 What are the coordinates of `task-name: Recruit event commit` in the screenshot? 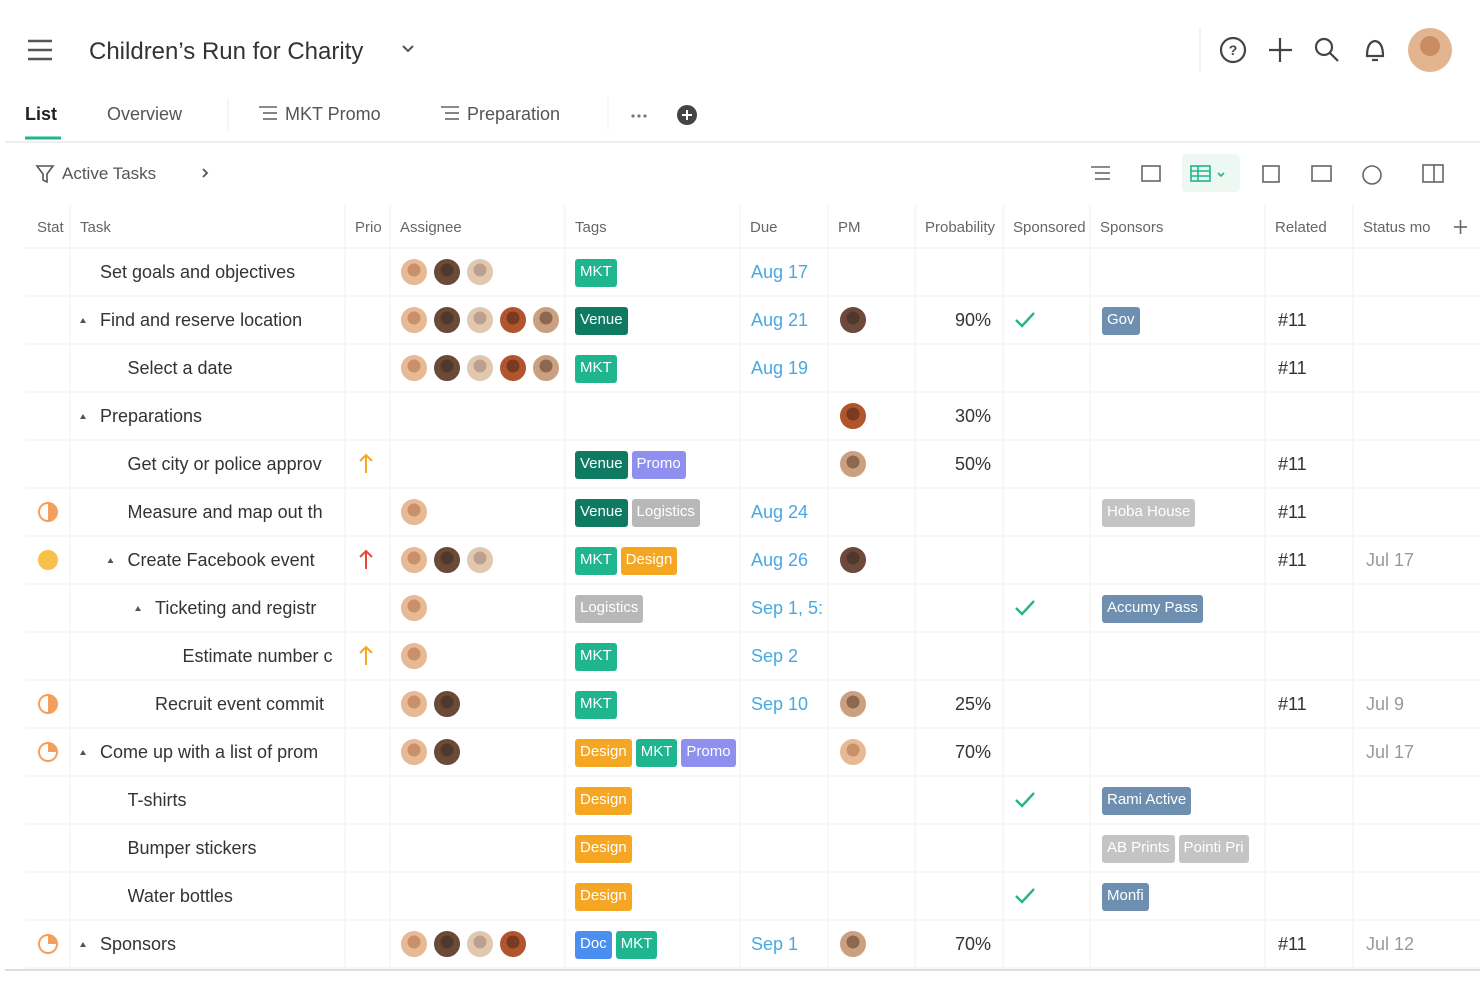 It's located at (240, 704).